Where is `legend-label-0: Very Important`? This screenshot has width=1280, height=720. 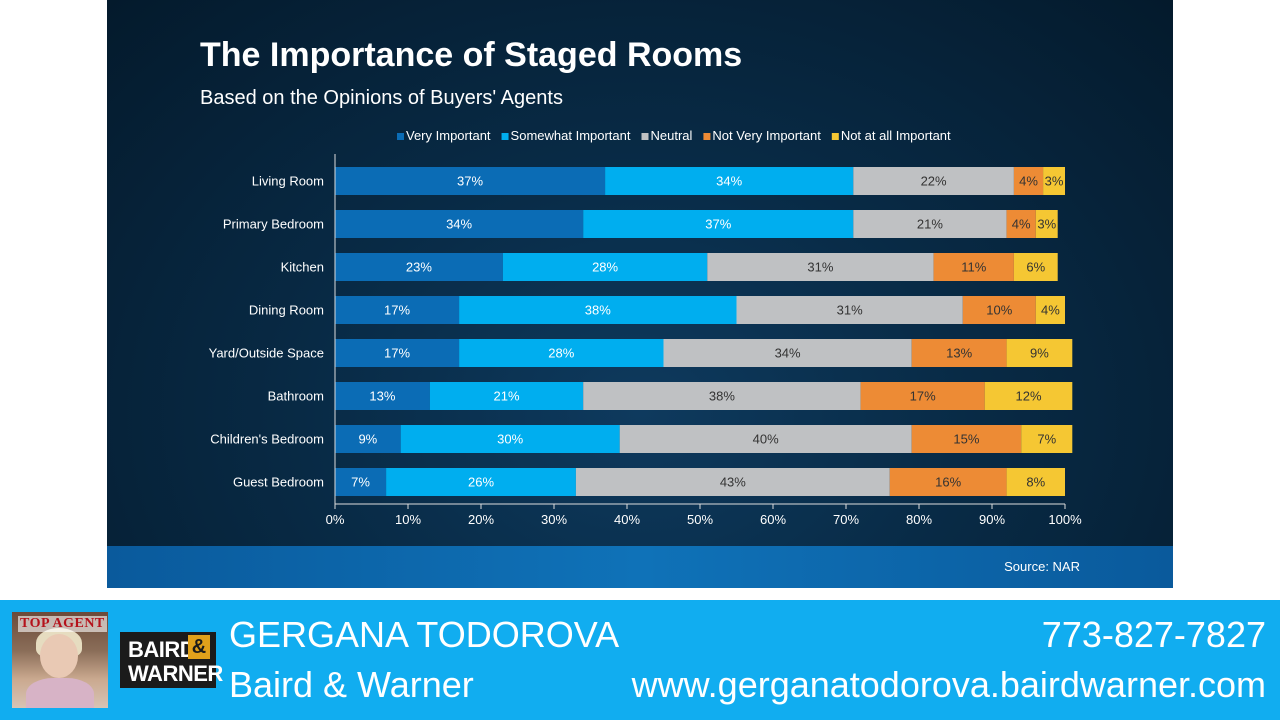 legend-label-0: Very Important is located at coordinates (448, 135).